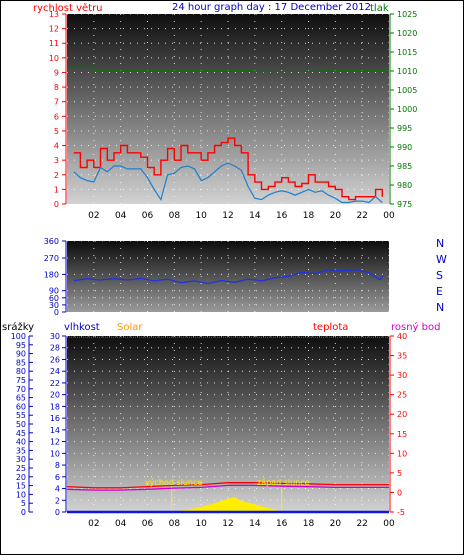 Image resolution: width=464 pixels, height=555 pixels. I want to click on rain-tick-label: 55, so click(21, 415).